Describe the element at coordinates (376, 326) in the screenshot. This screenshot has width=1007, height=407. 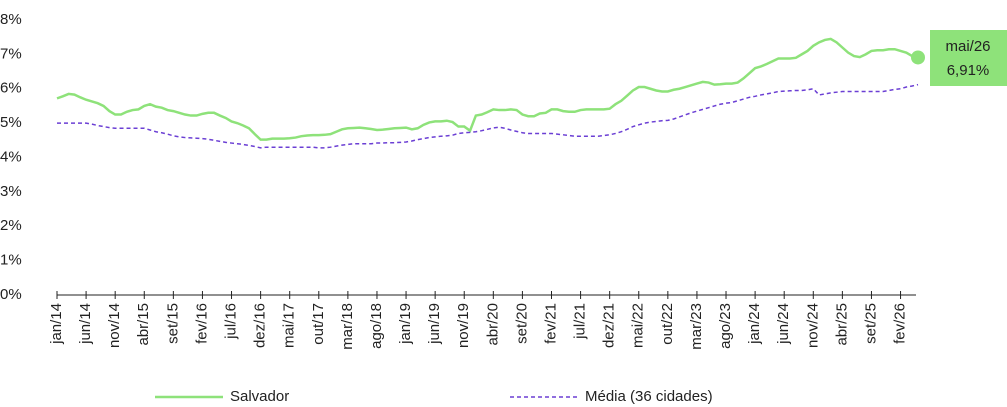
I see `x-tick-label: ago/18` at that location.